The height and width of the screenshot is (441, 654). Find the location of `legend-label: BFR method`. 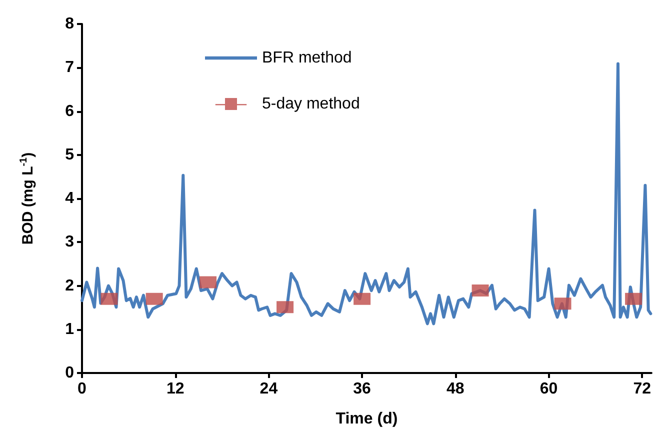

legend-label: BFR method is located at coordinates (307, 58).